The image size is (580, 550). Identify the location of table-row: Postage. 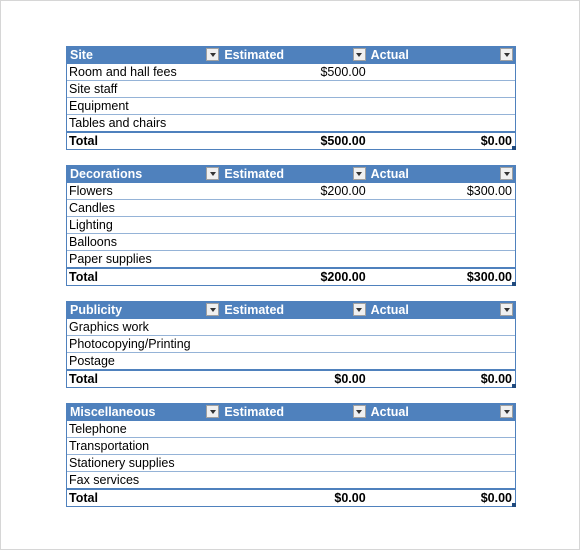
(291, 361).